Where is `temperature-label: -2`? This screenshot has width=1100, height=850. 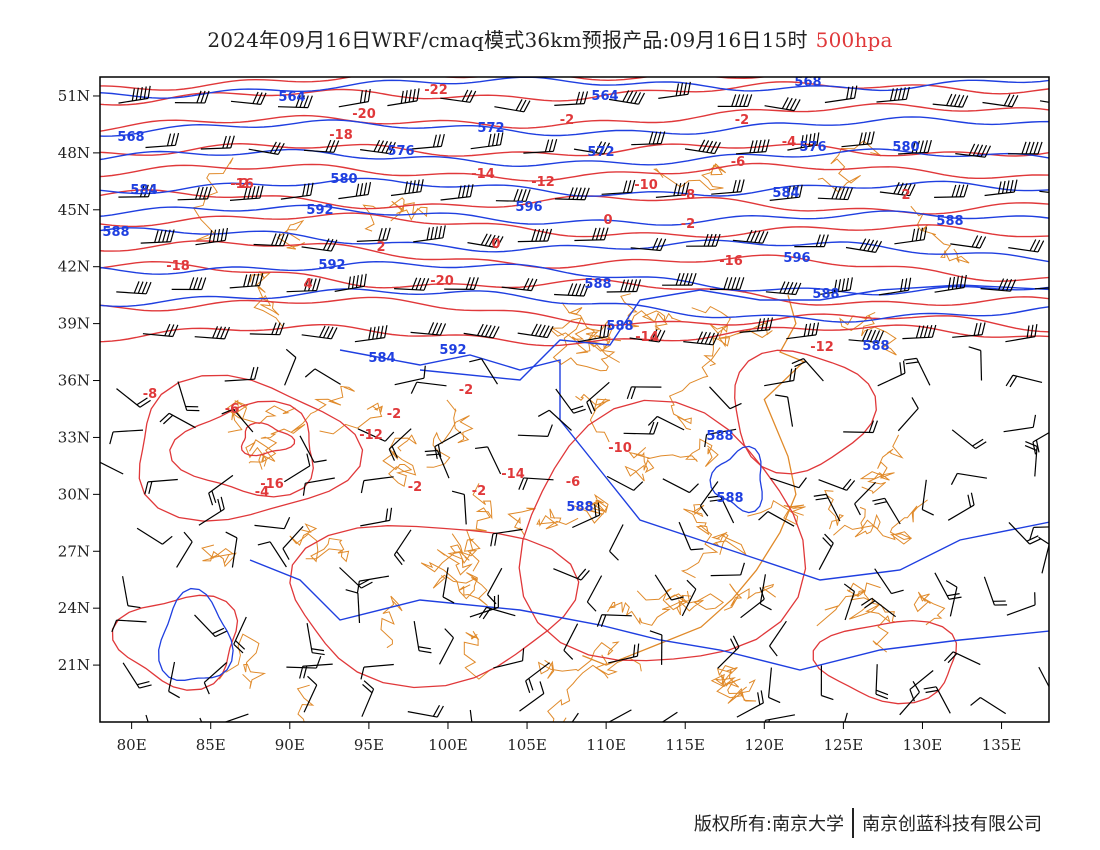 temperature-label: -2 is located at coordinates (742, 120).